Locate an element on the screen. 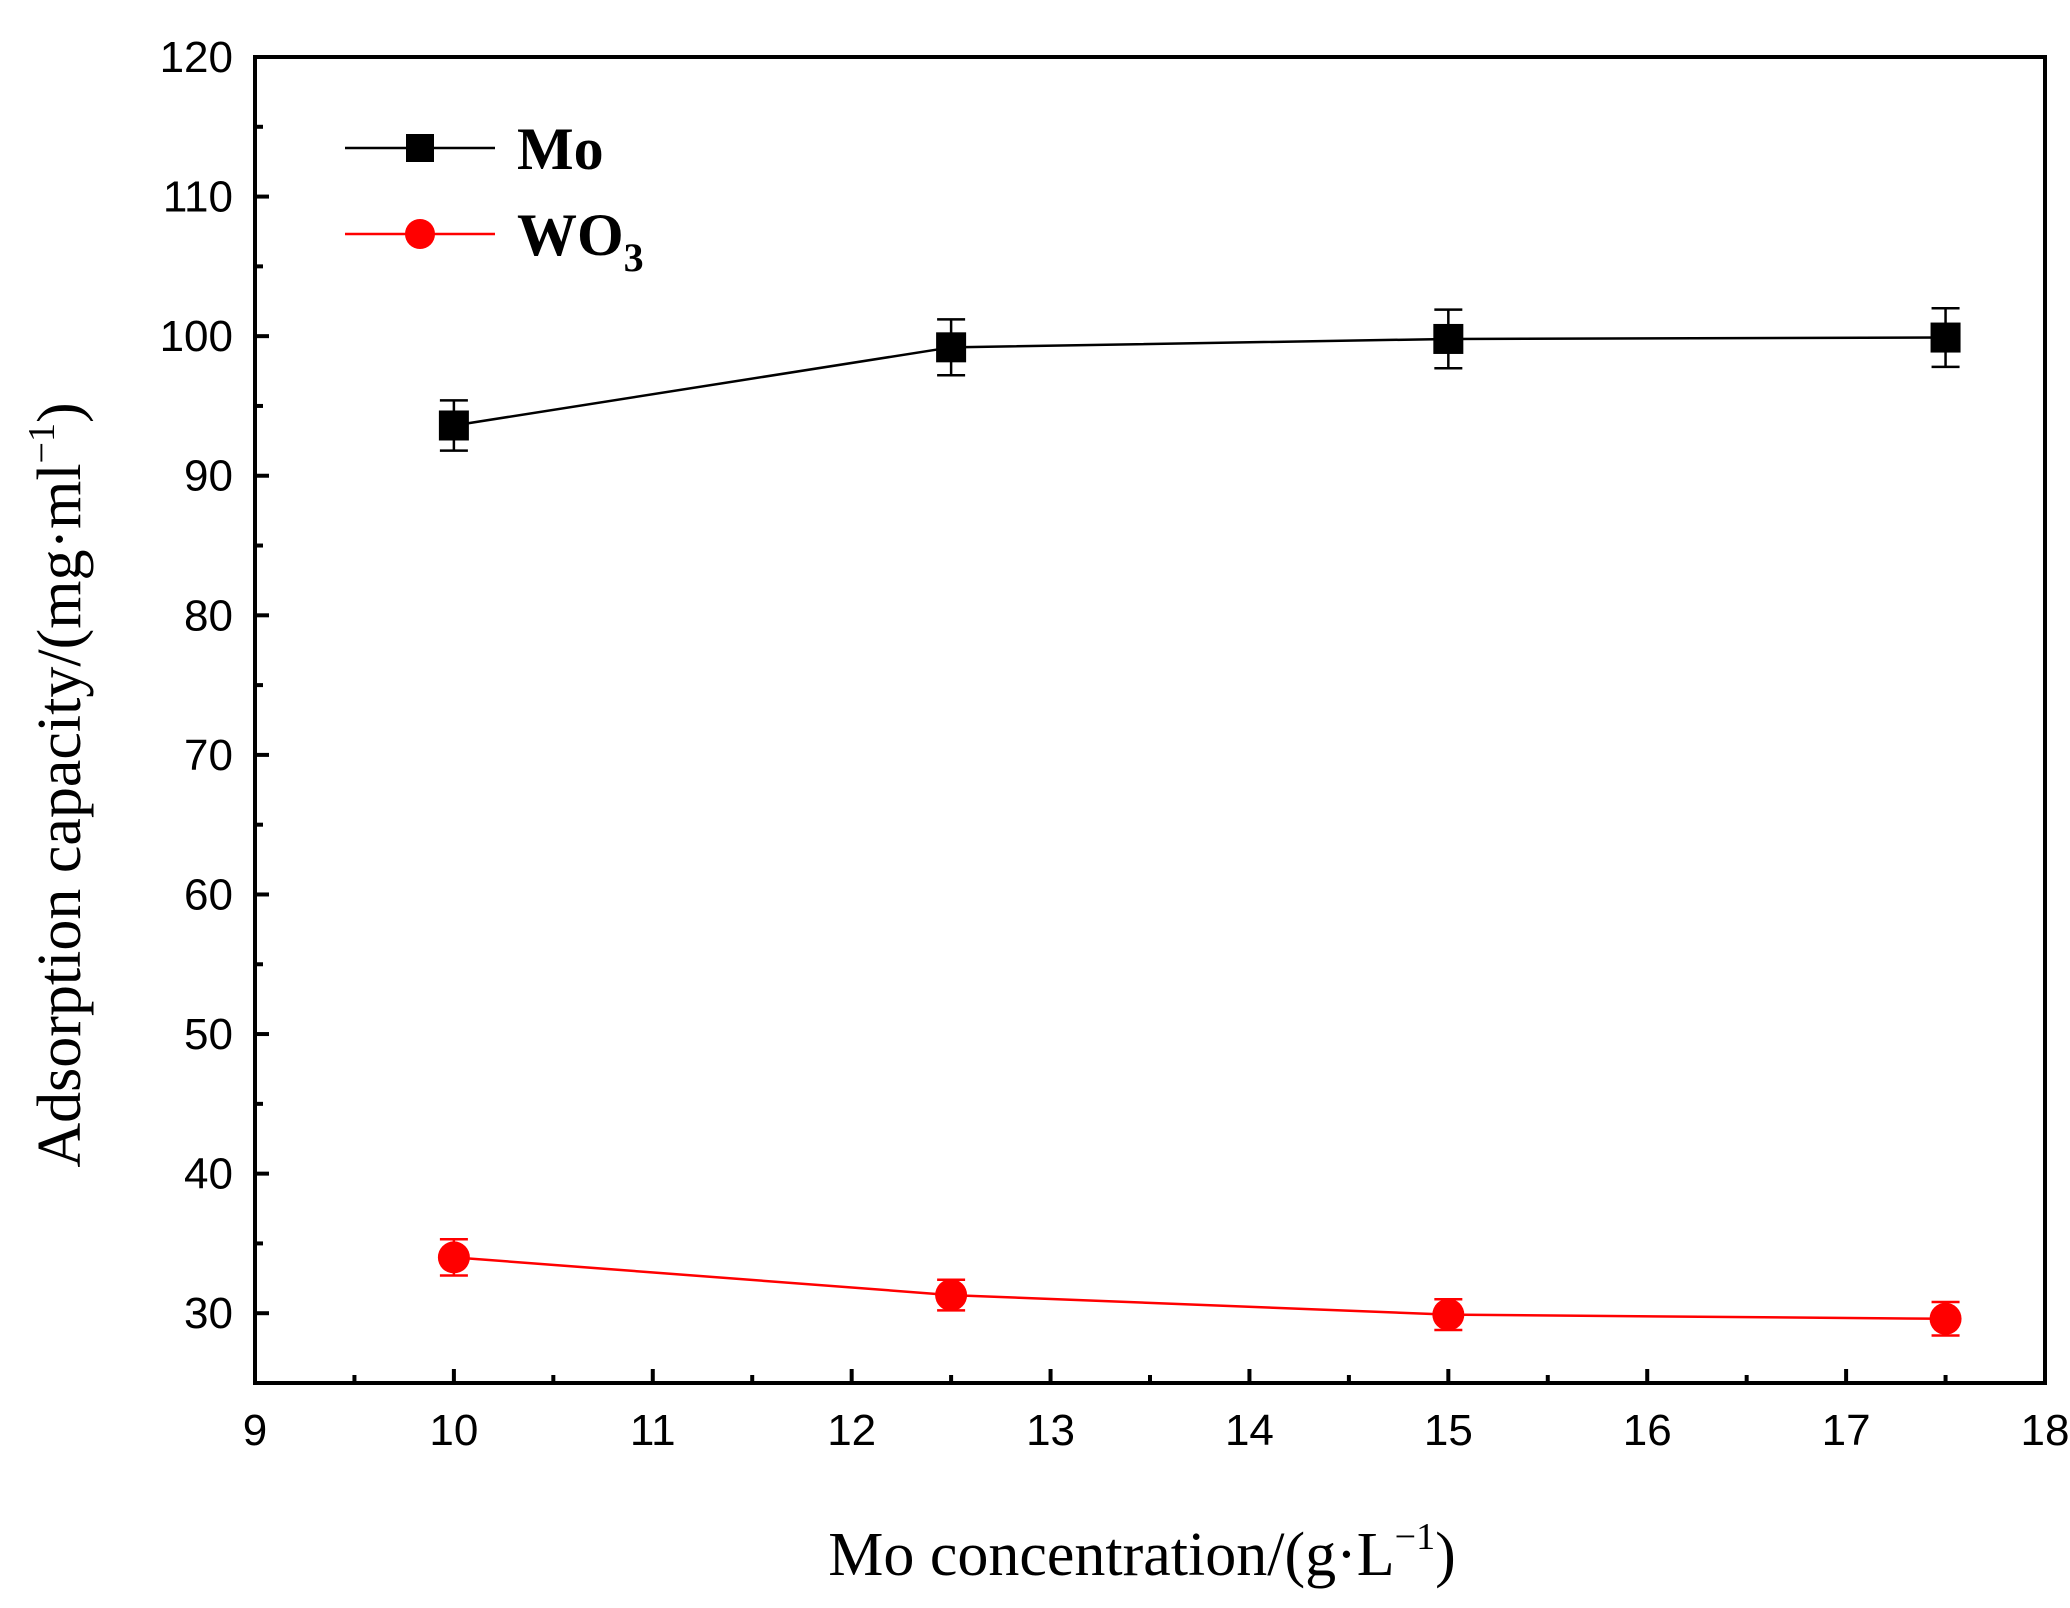 This screenshot has width=2070, height=1608. y-tick-label: 50 is located at coordinates (208, 1034).